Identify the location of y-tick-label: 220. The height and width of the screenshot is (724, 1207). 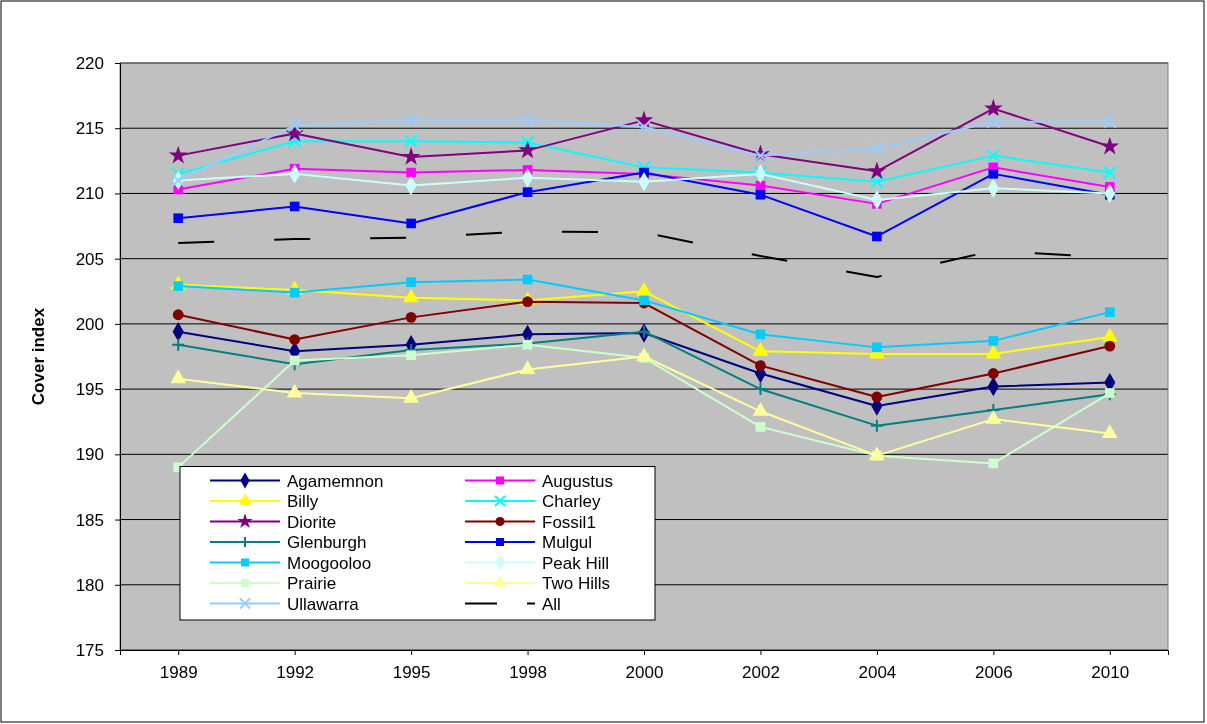
(89, 63).